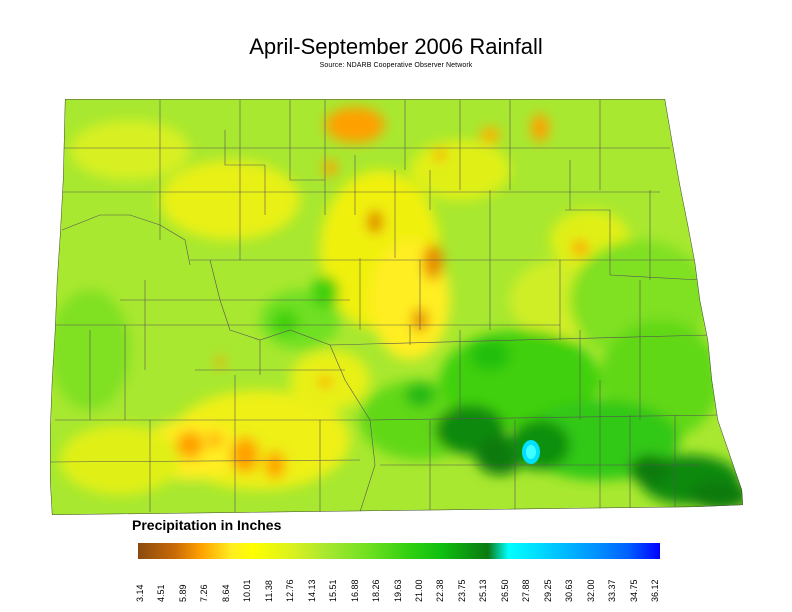 This screenshot has width=792, height=612. I want to click on legend-tick-label: 36.12, so click(655, 590).